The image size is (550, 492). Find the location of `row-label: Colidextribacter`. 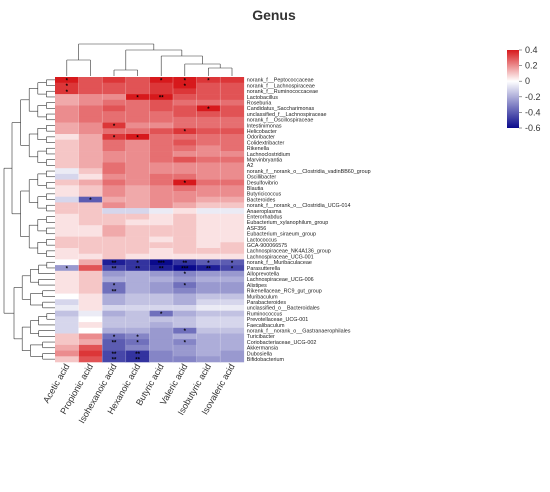

row-label: Colidextribacter is located at coordinates (266, 143).